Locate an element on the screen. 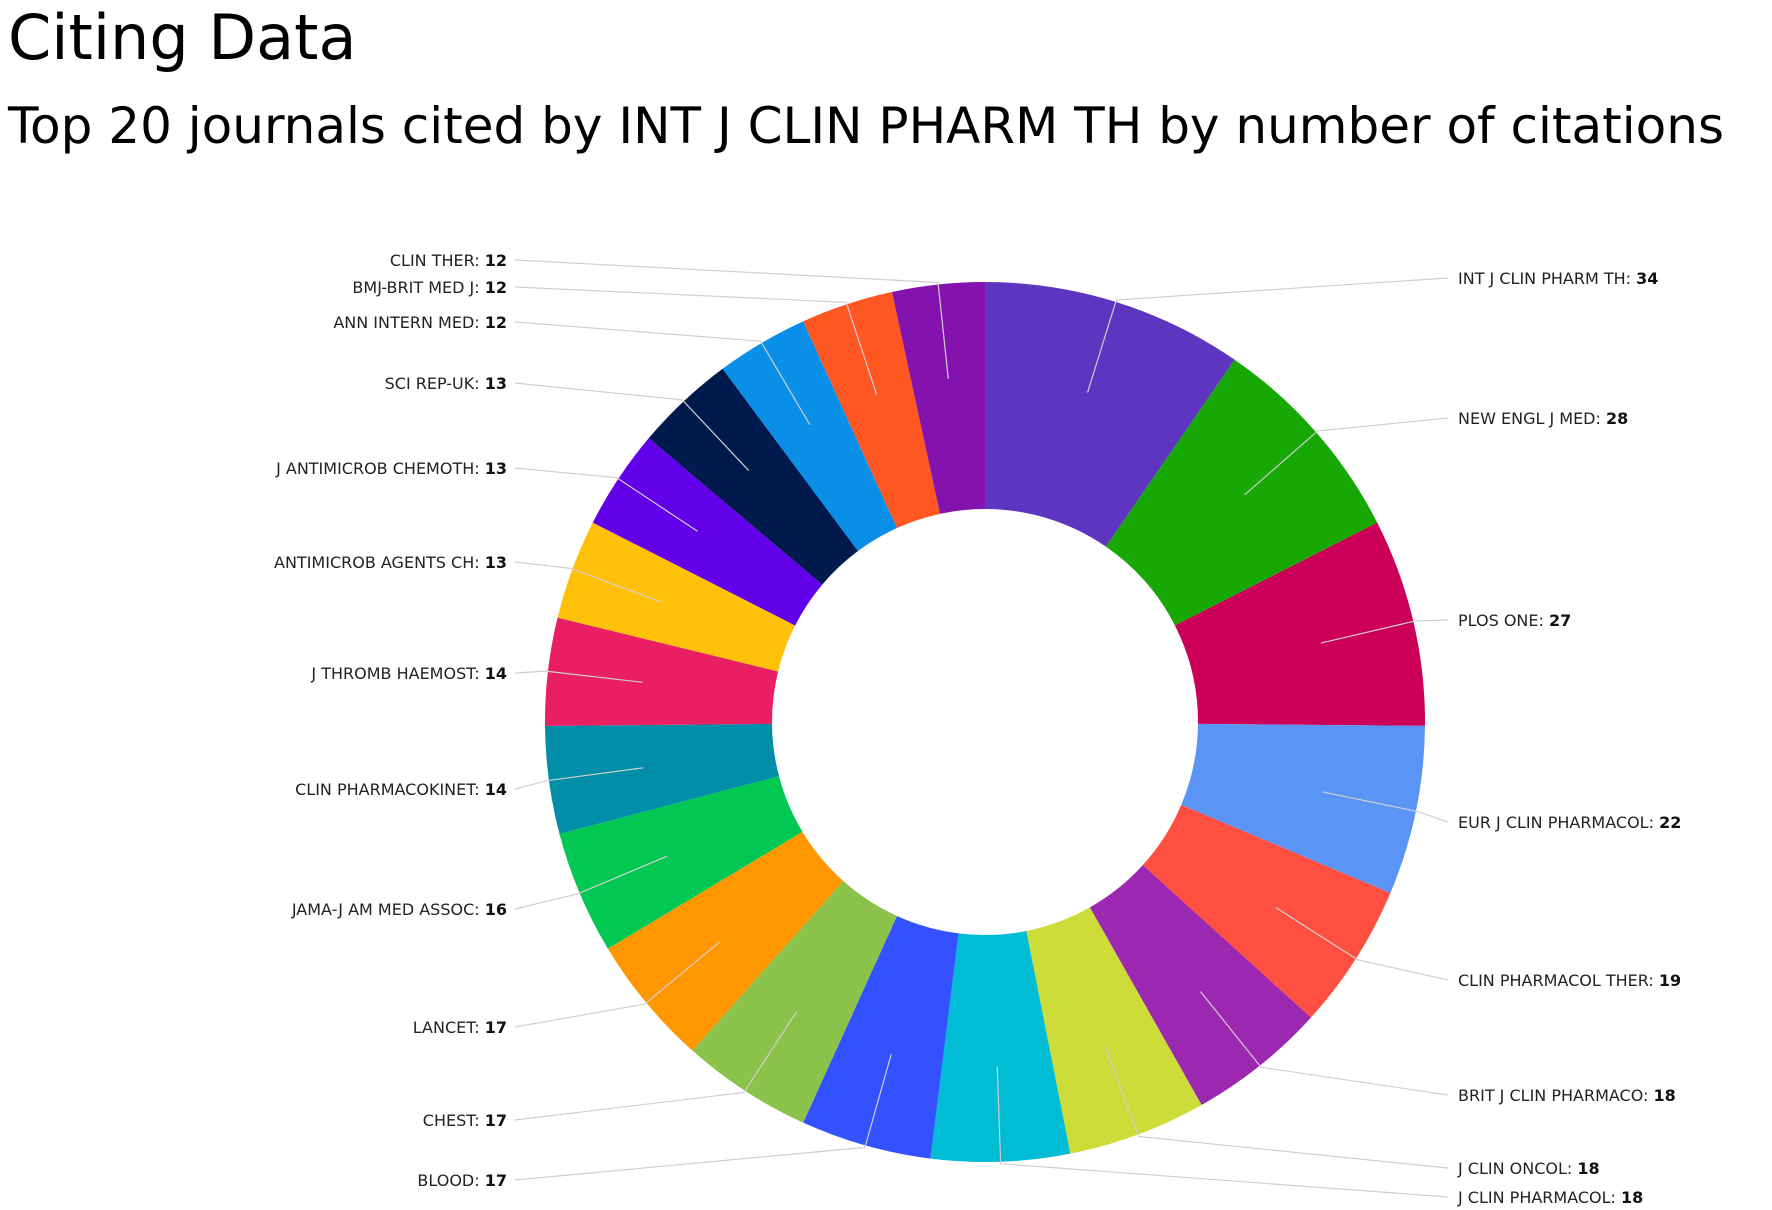  label-name: BLOOD: is located at coordinates (450, 1180).